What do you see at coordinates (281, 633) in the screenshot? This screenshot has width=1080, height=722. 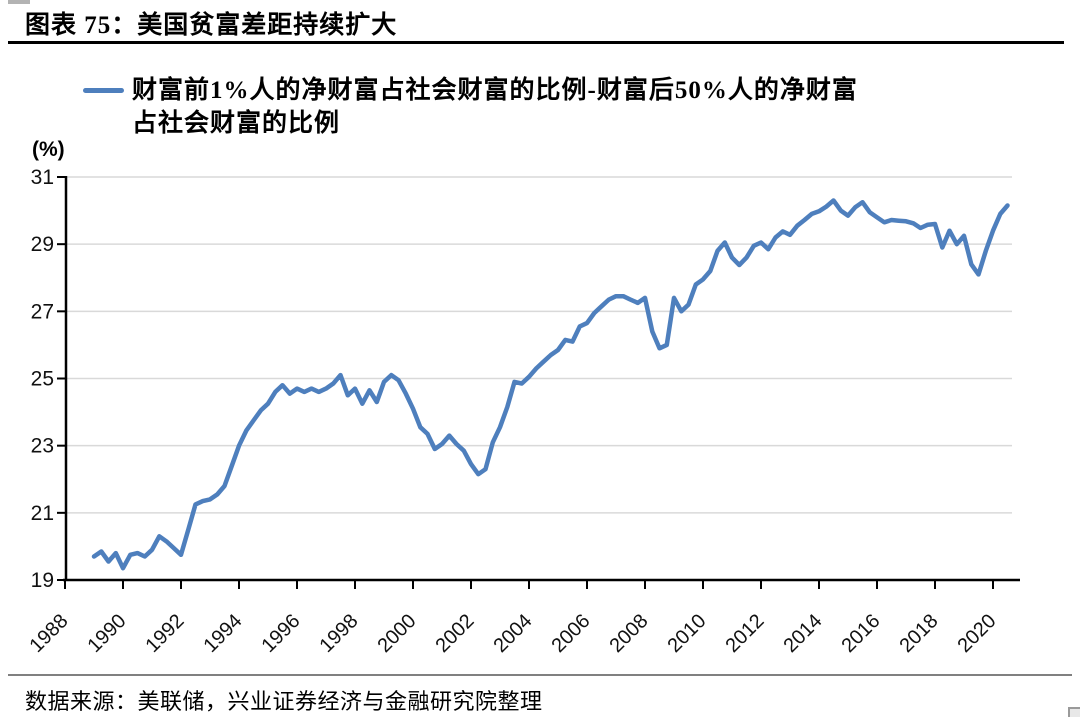 I see `x-tick-label: 1996` at bounding box center [281, 633].